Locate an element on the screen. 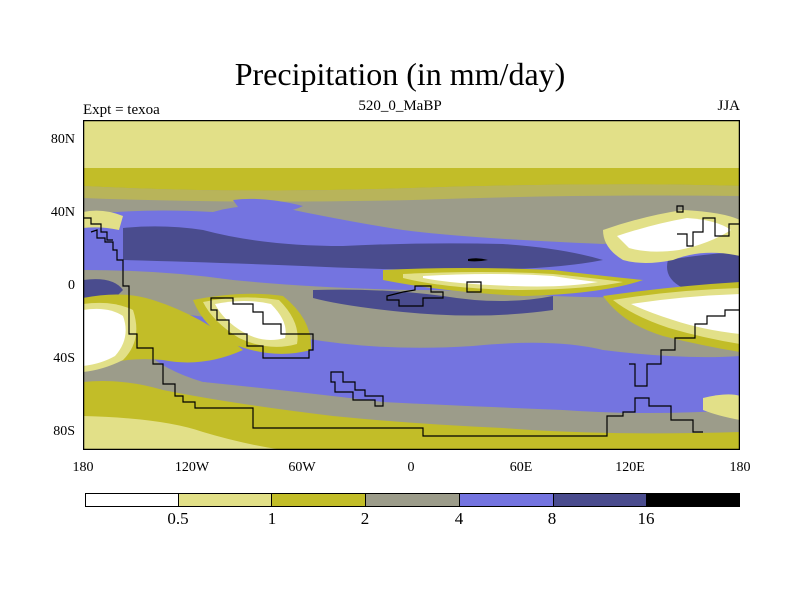 The image size is (800, 600). map-title: Precipitation (in mm/day) is located at coordinates (400, 74).